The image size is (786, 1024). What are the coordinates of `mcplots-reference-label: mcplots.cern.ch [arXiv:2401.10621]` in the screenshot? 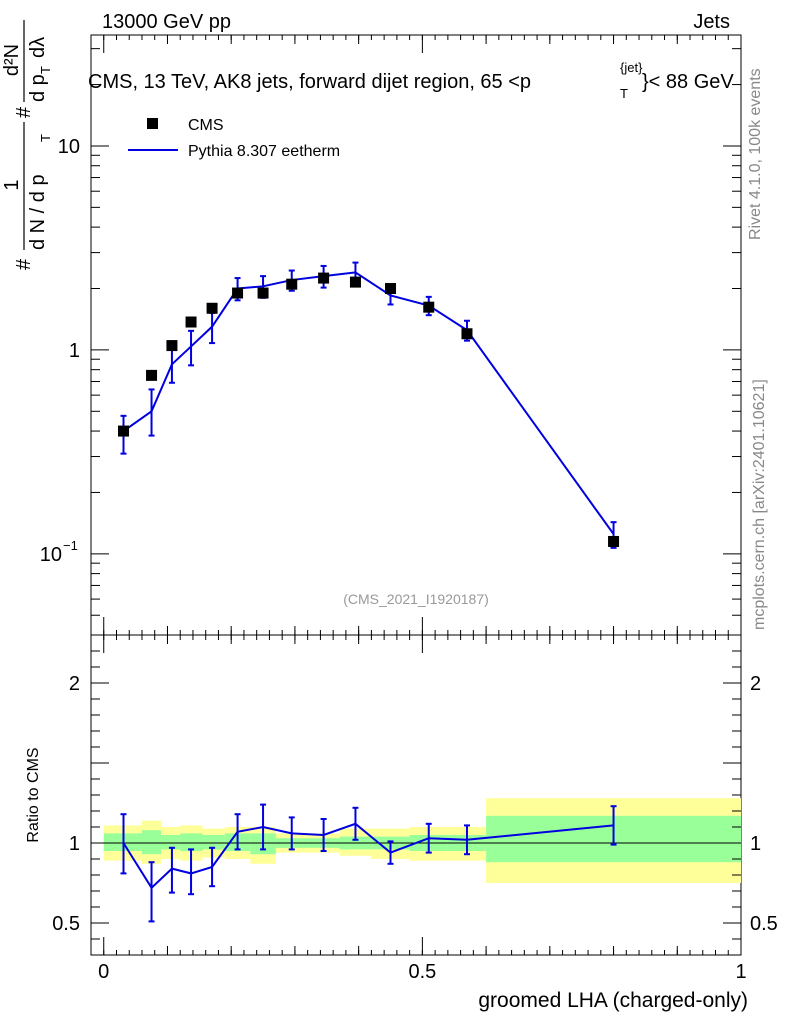 It's located at (759, 504).